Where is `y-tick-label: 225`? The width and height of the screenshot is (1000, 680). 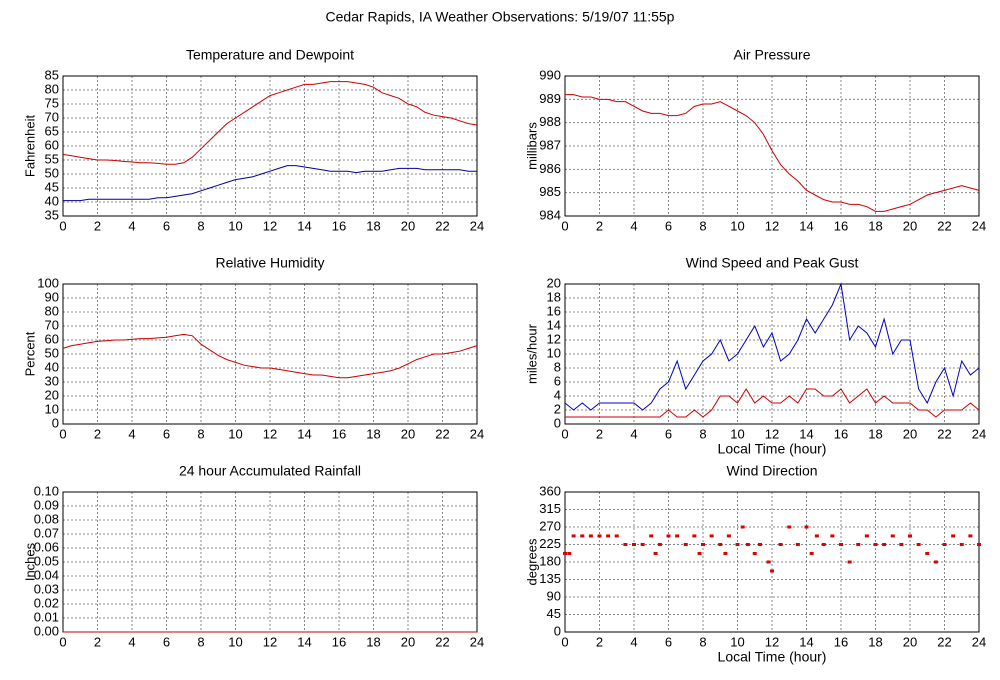
y-tick-label: 225 is located at coordinates (550, 543).